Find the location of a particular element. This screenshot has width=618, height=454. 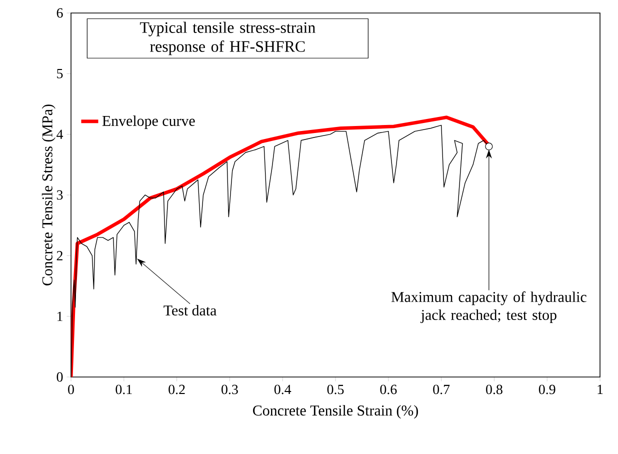

x-tick-label: 0.3 is located at coordinates (230, 389).